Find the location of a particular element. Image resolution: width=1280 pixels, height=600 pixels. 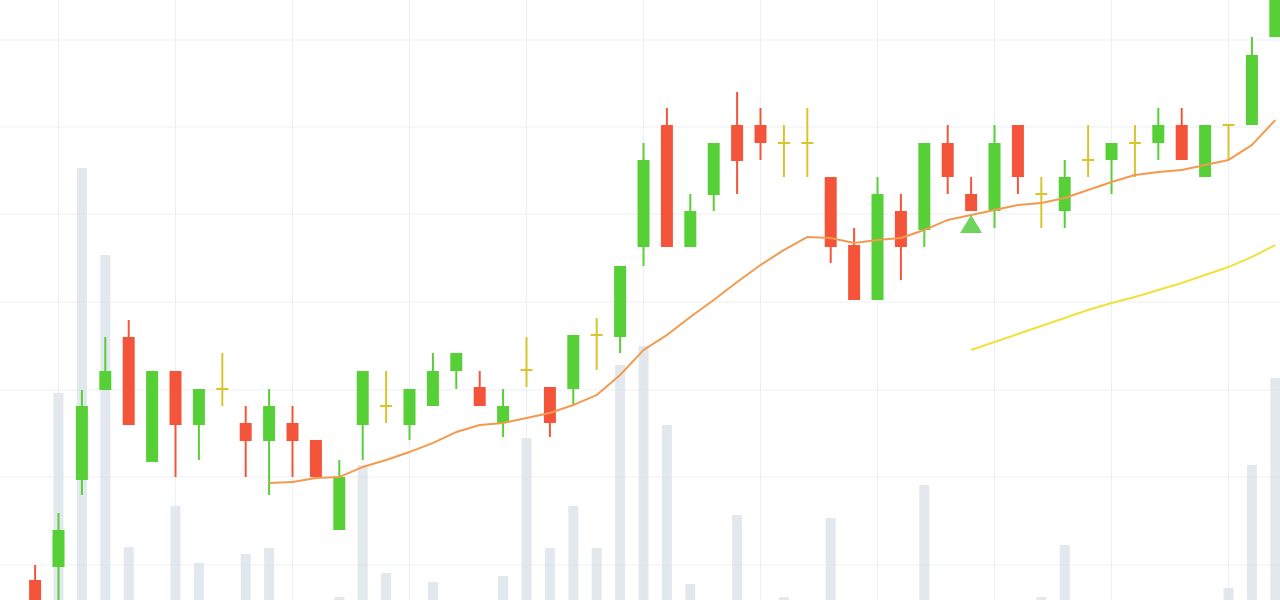

moving-average-line is located at coordinates (1123, 297).